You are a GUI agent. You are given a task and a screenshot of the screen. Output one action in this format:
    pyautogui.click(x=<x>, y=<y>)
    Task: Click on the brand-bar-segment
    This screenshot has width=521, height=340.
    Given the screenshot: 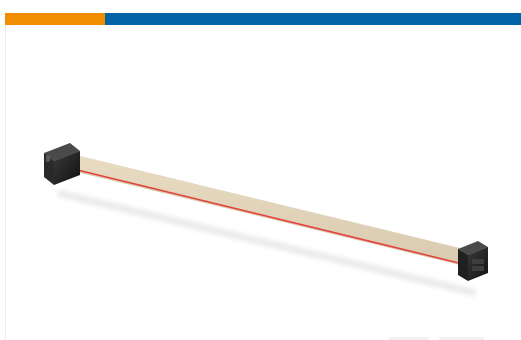 What is the action you would take?
    pyautogui.click(x=313, y=19)
    